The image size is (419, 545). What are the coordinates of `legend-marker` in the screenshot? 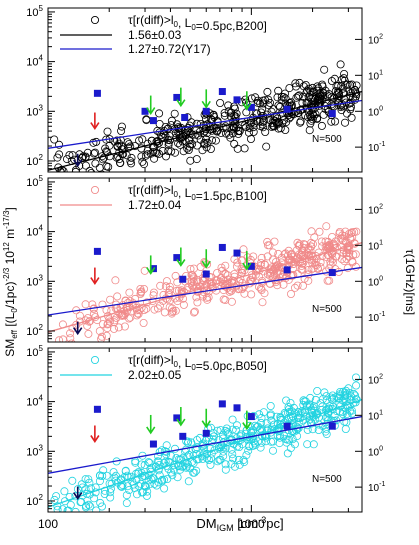 It's located at (95, 20).